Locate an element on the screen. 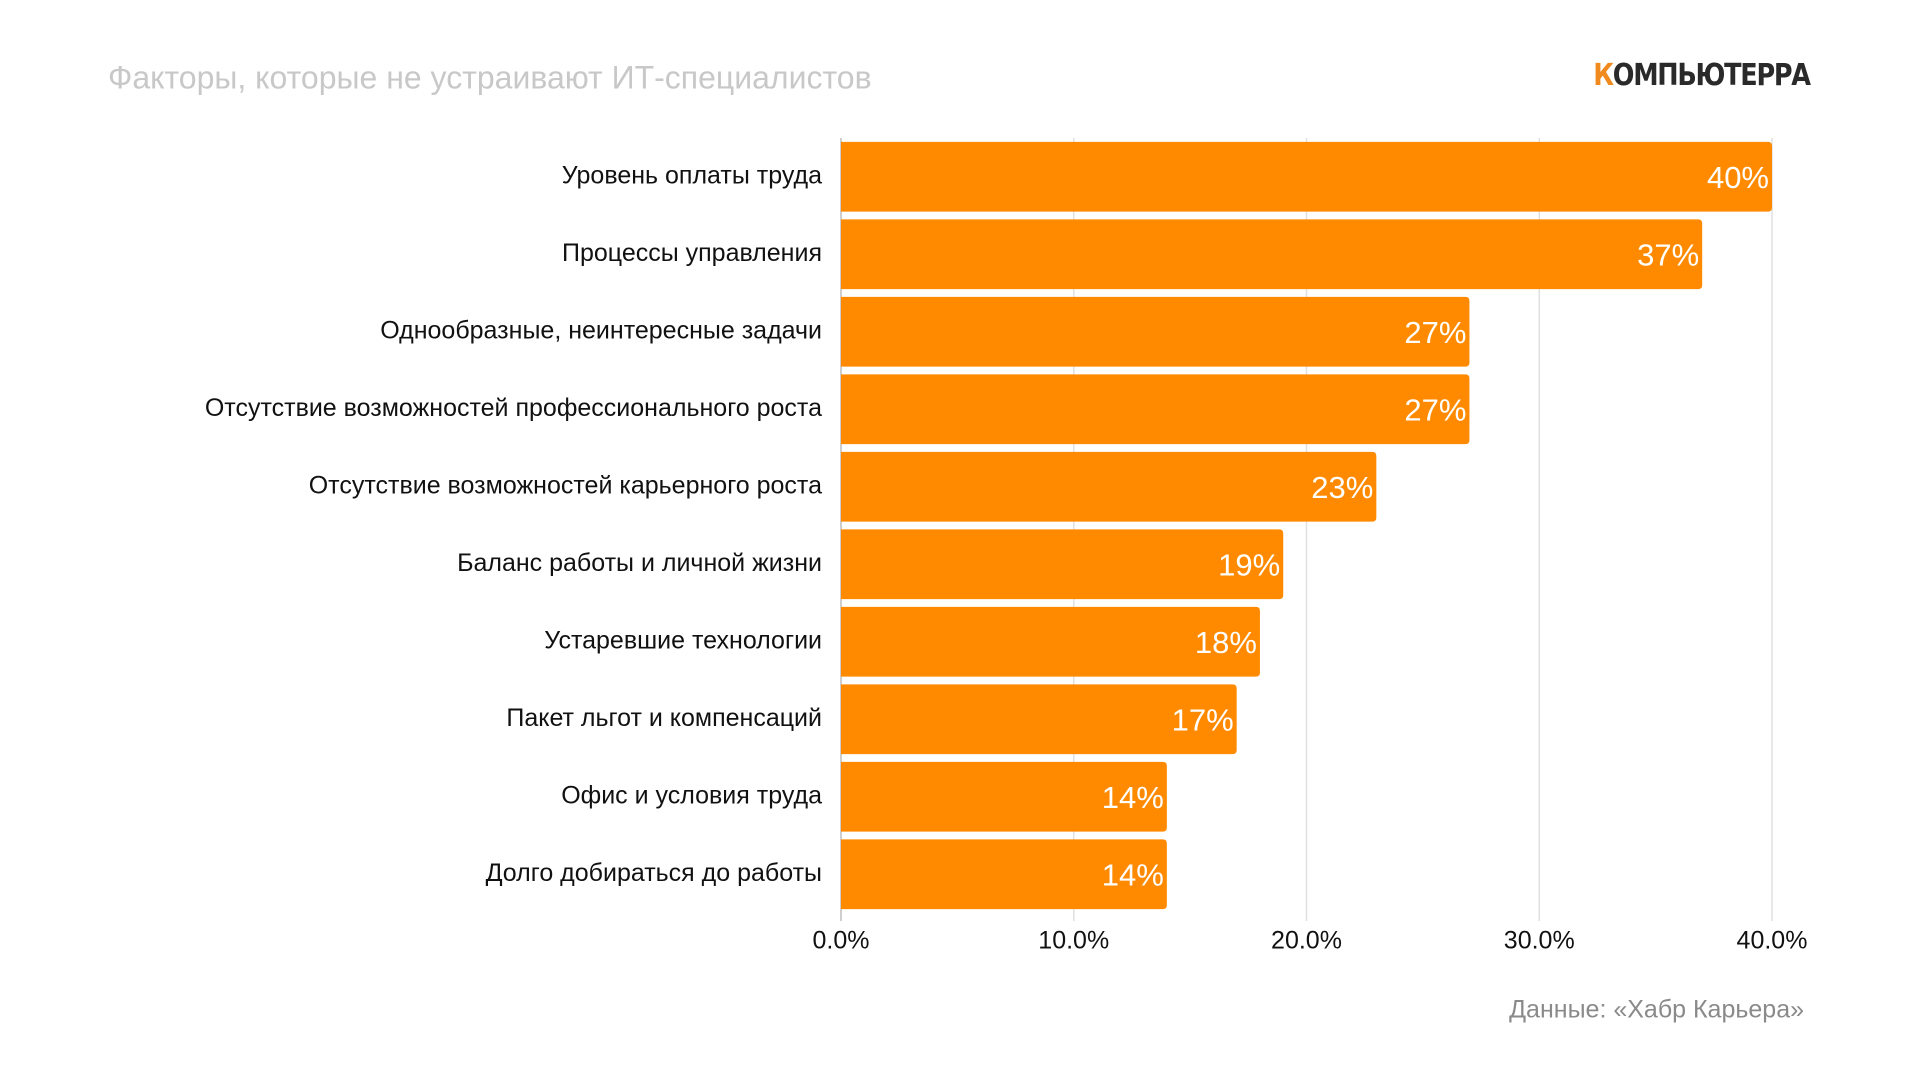  y-tick-label: Офис и условия труда is located at coordinates (691, 795).